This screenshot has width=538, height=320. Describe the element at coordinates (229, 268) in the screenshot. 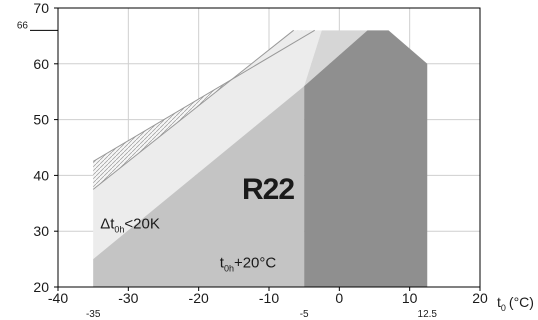

I see `annotation-toh-sub: 0h` at that location.